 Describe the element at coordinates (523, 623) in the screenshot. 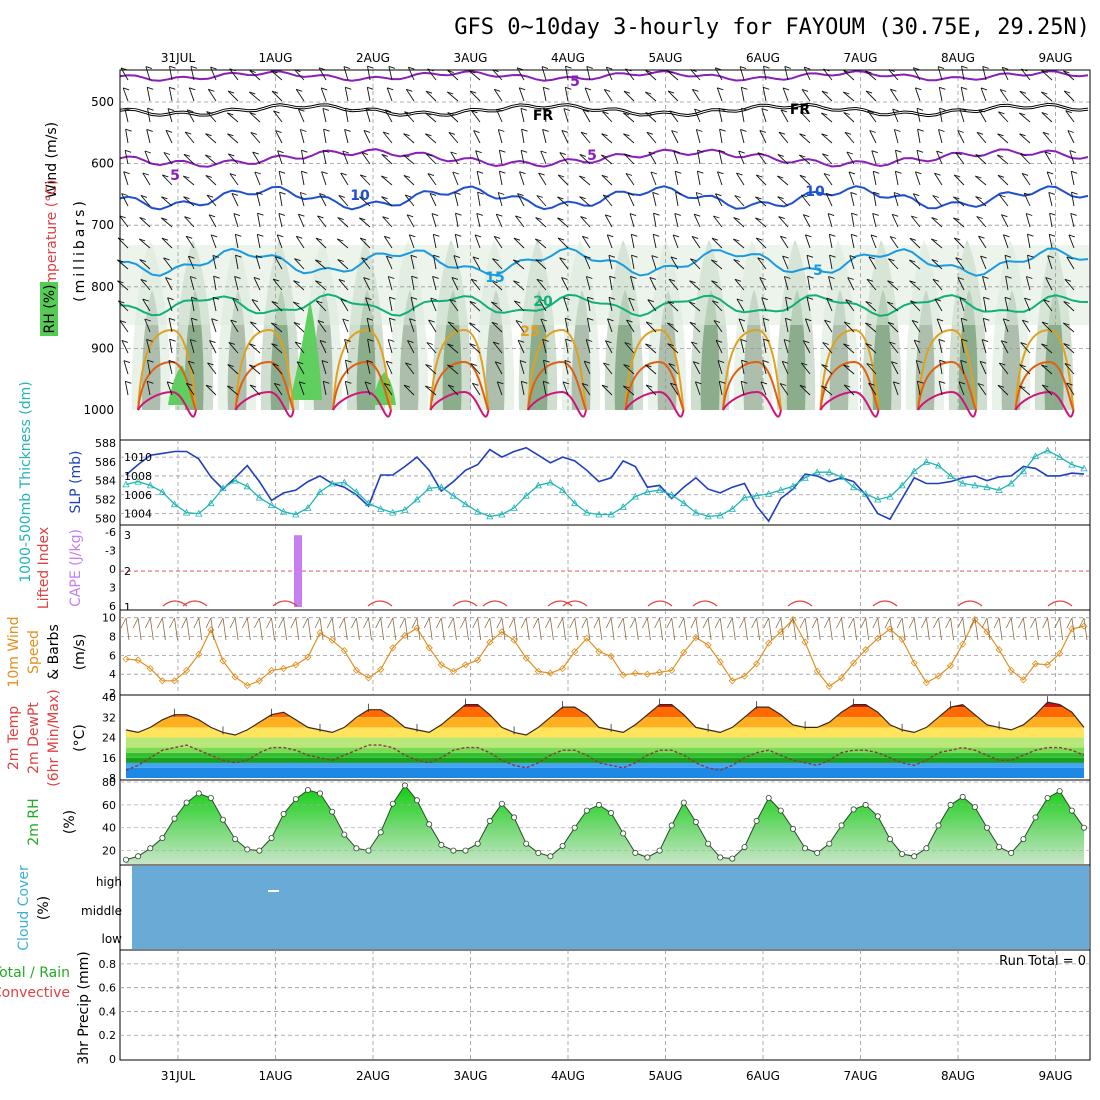

I see `surface-wind-barb-flag` at that location.